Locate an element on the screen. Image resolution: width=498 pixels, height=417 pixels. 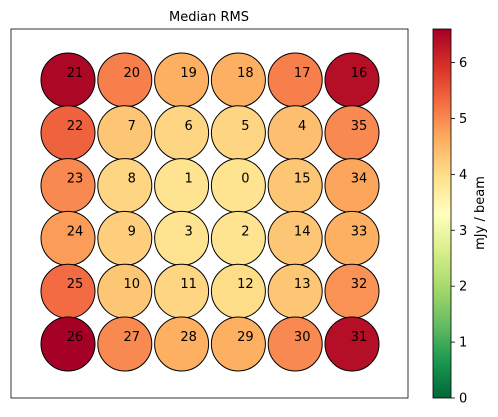
beam-label: 8 is located at coordinates (132, 179).